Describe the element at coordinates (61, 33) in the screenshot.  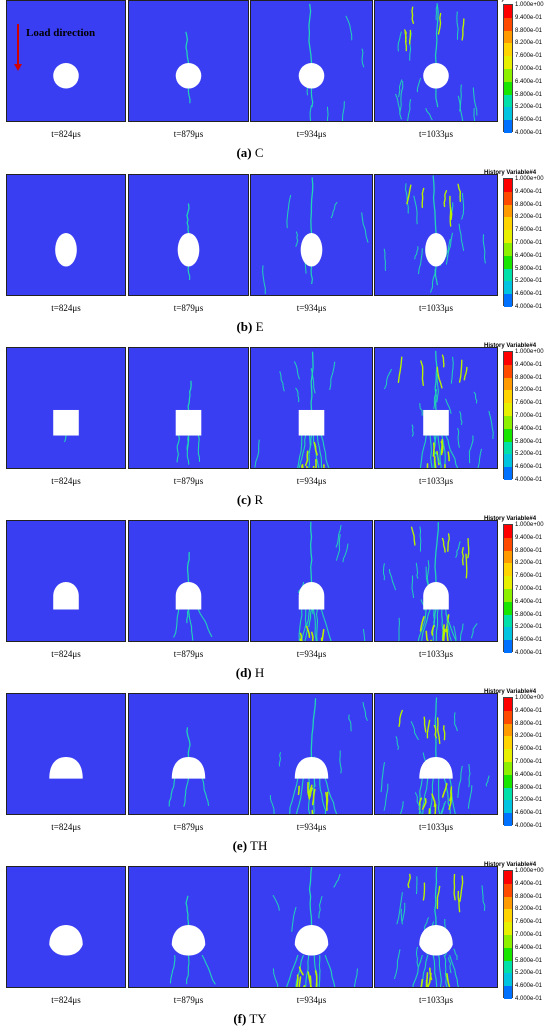
I see `load-direction-label: Load direction` at that location.